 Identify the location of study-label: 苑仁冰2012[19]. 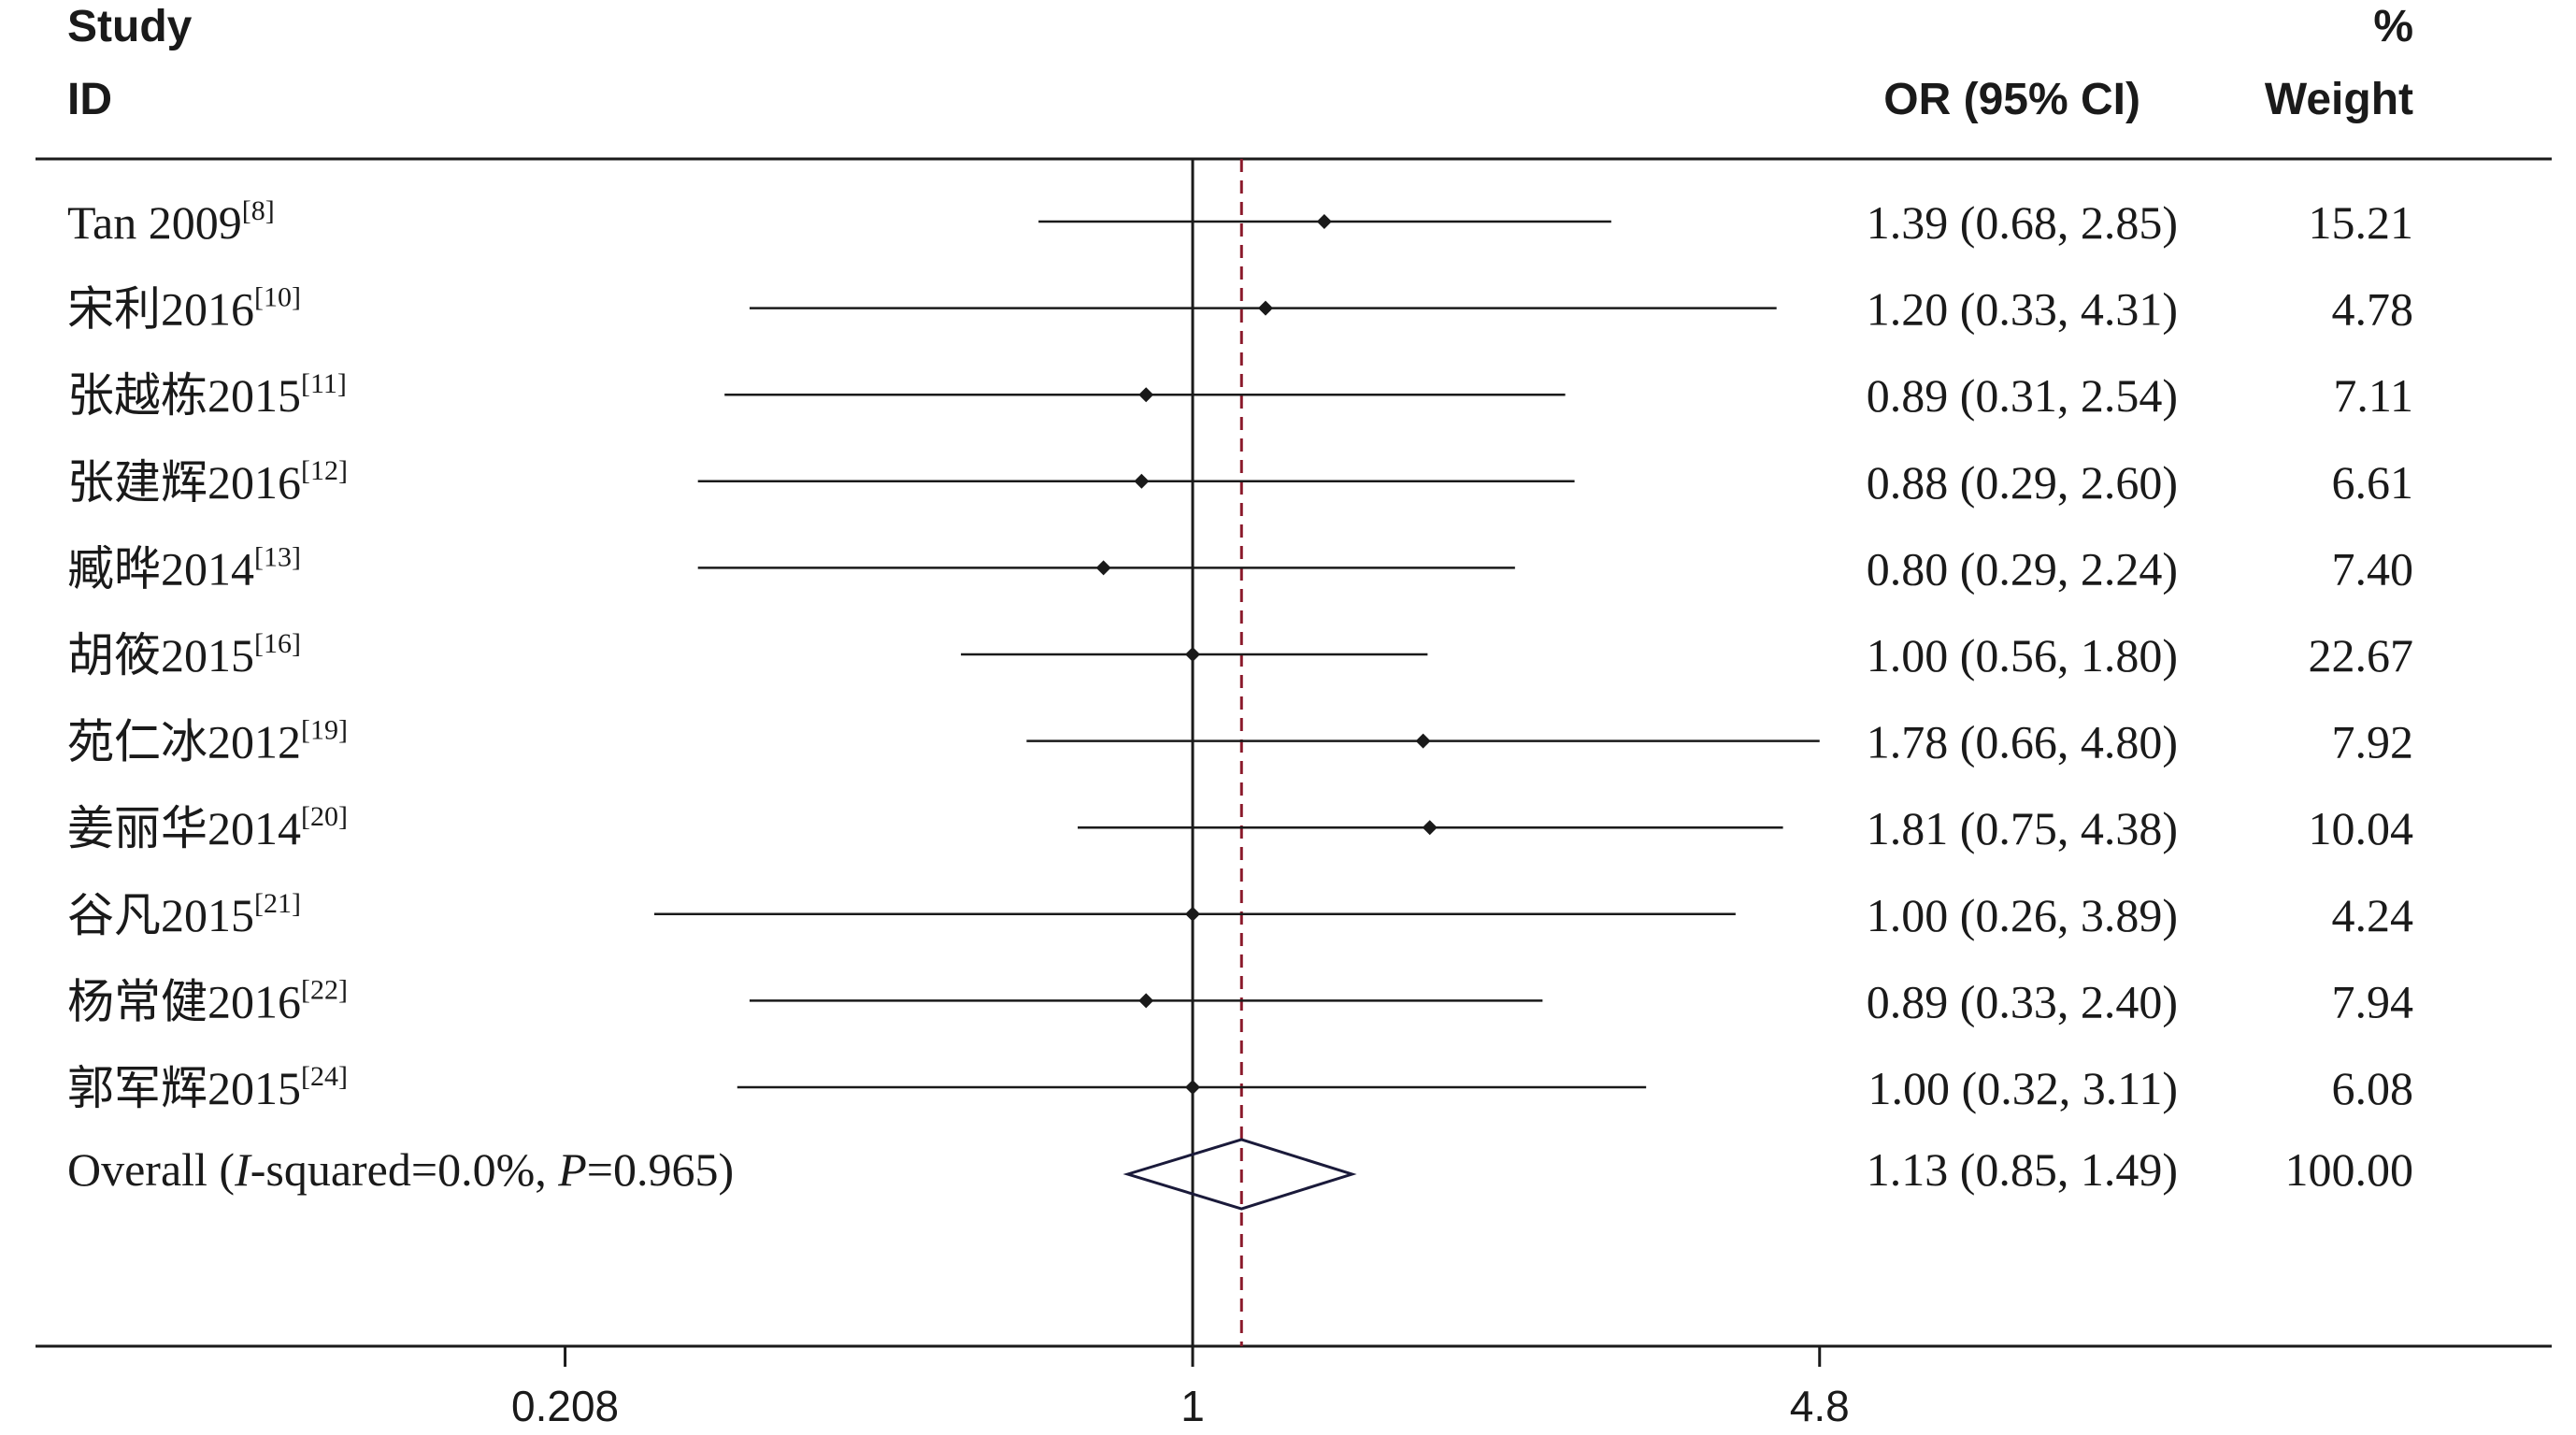
(207, 741).